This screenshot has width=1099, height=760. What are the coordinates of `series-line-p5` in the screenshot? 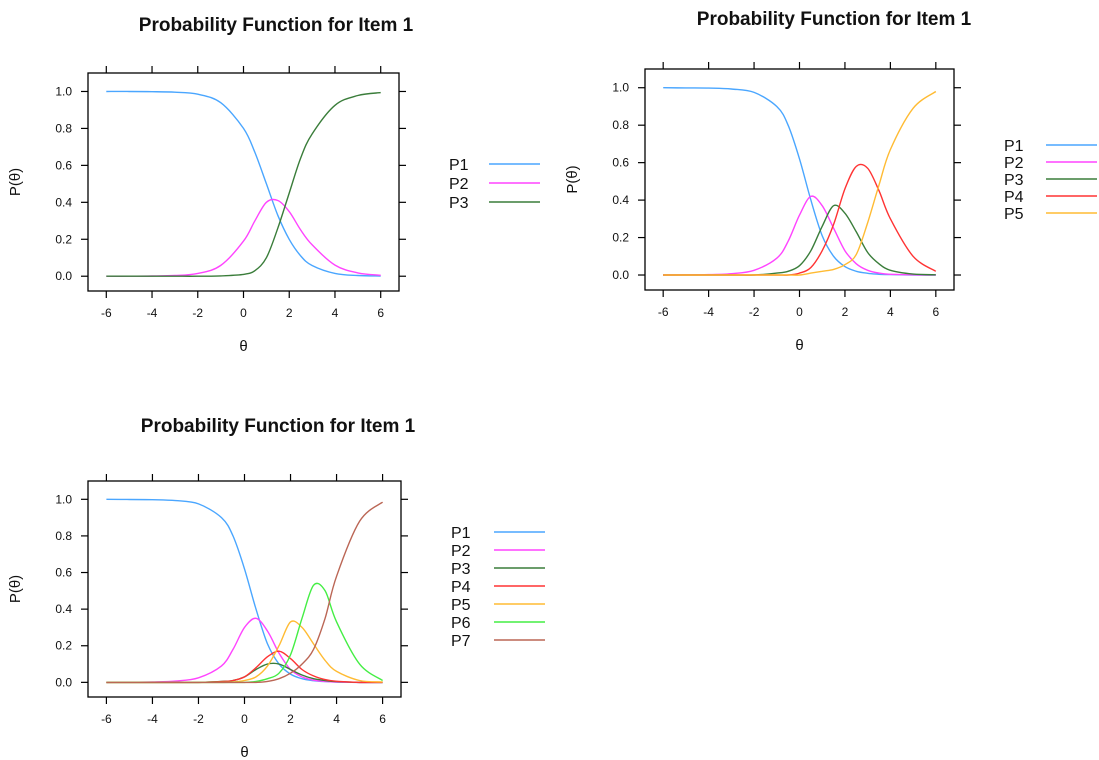 It's located at (800, 183).